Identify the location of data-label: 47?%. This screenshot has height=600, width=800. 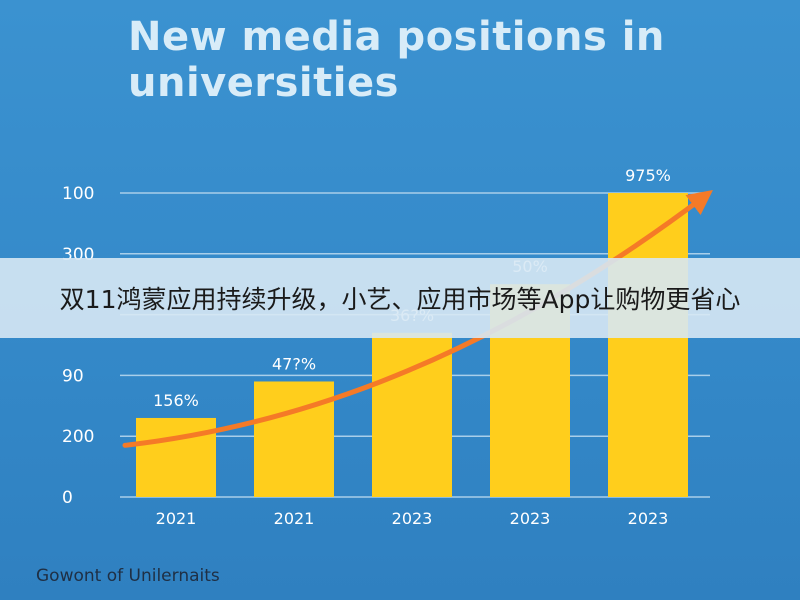
(294, 363).